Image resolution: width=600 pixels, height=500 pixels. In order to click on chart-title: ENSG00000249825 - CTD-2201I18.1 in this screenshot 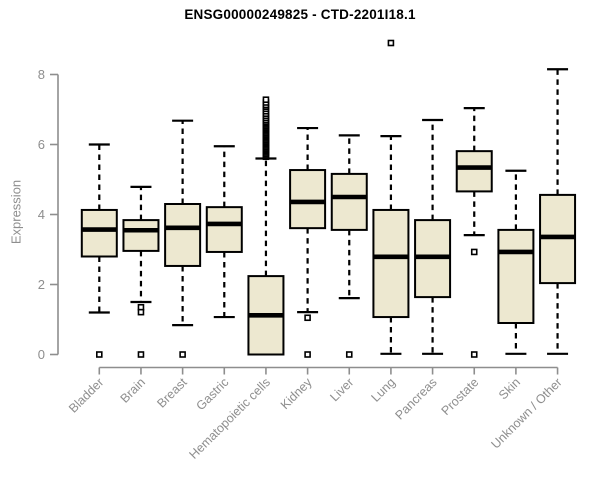, I will do `click(300, 14)`.